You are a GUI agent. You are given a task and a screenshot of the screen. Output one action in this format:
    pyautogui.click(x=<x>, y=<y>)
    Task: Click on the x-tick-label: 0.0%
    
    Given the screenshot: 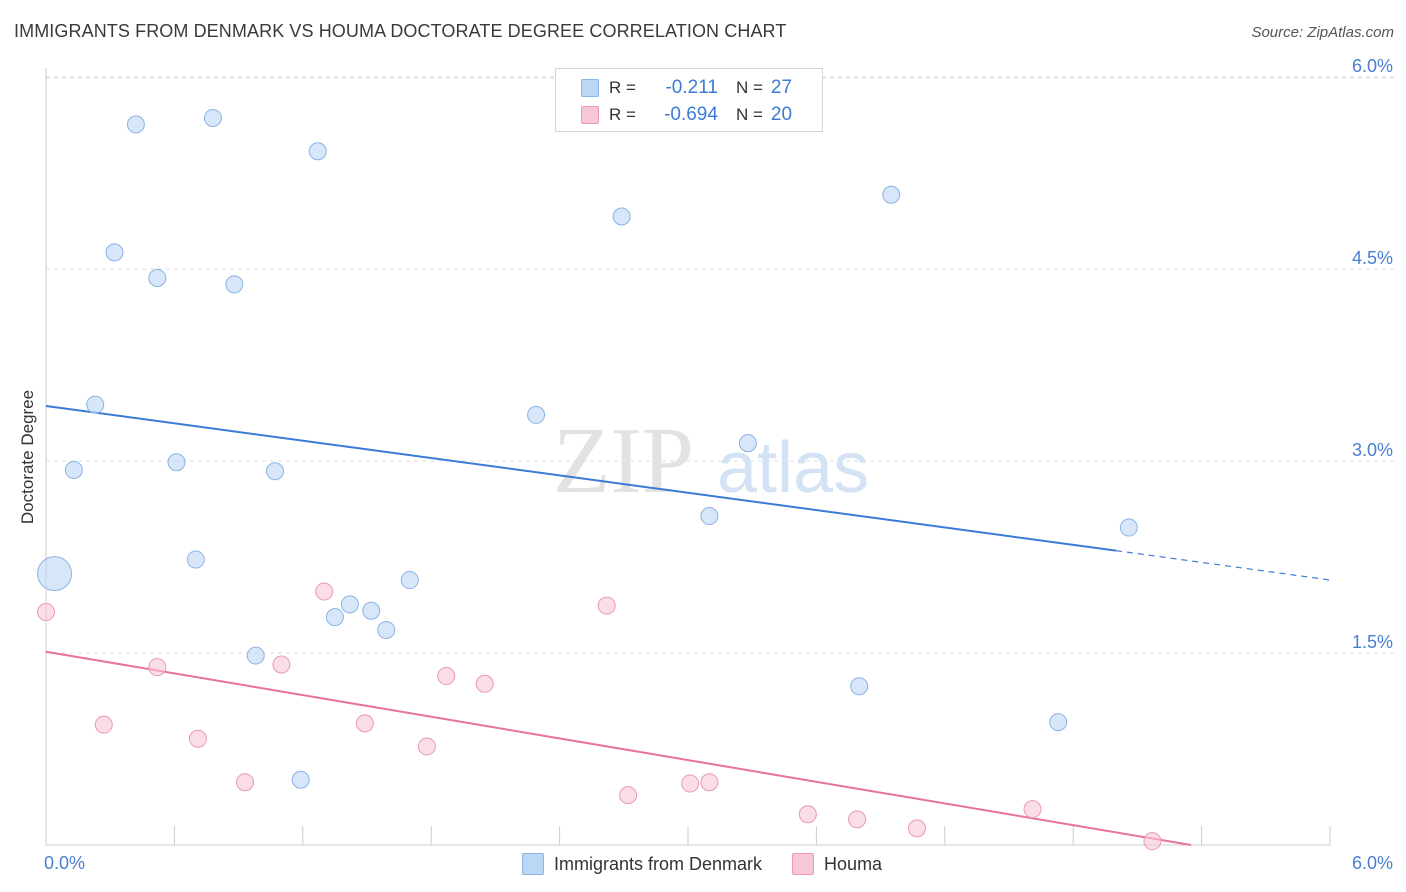 What is the action you would take?
    pyautogui.click(x=64, y=863)
    